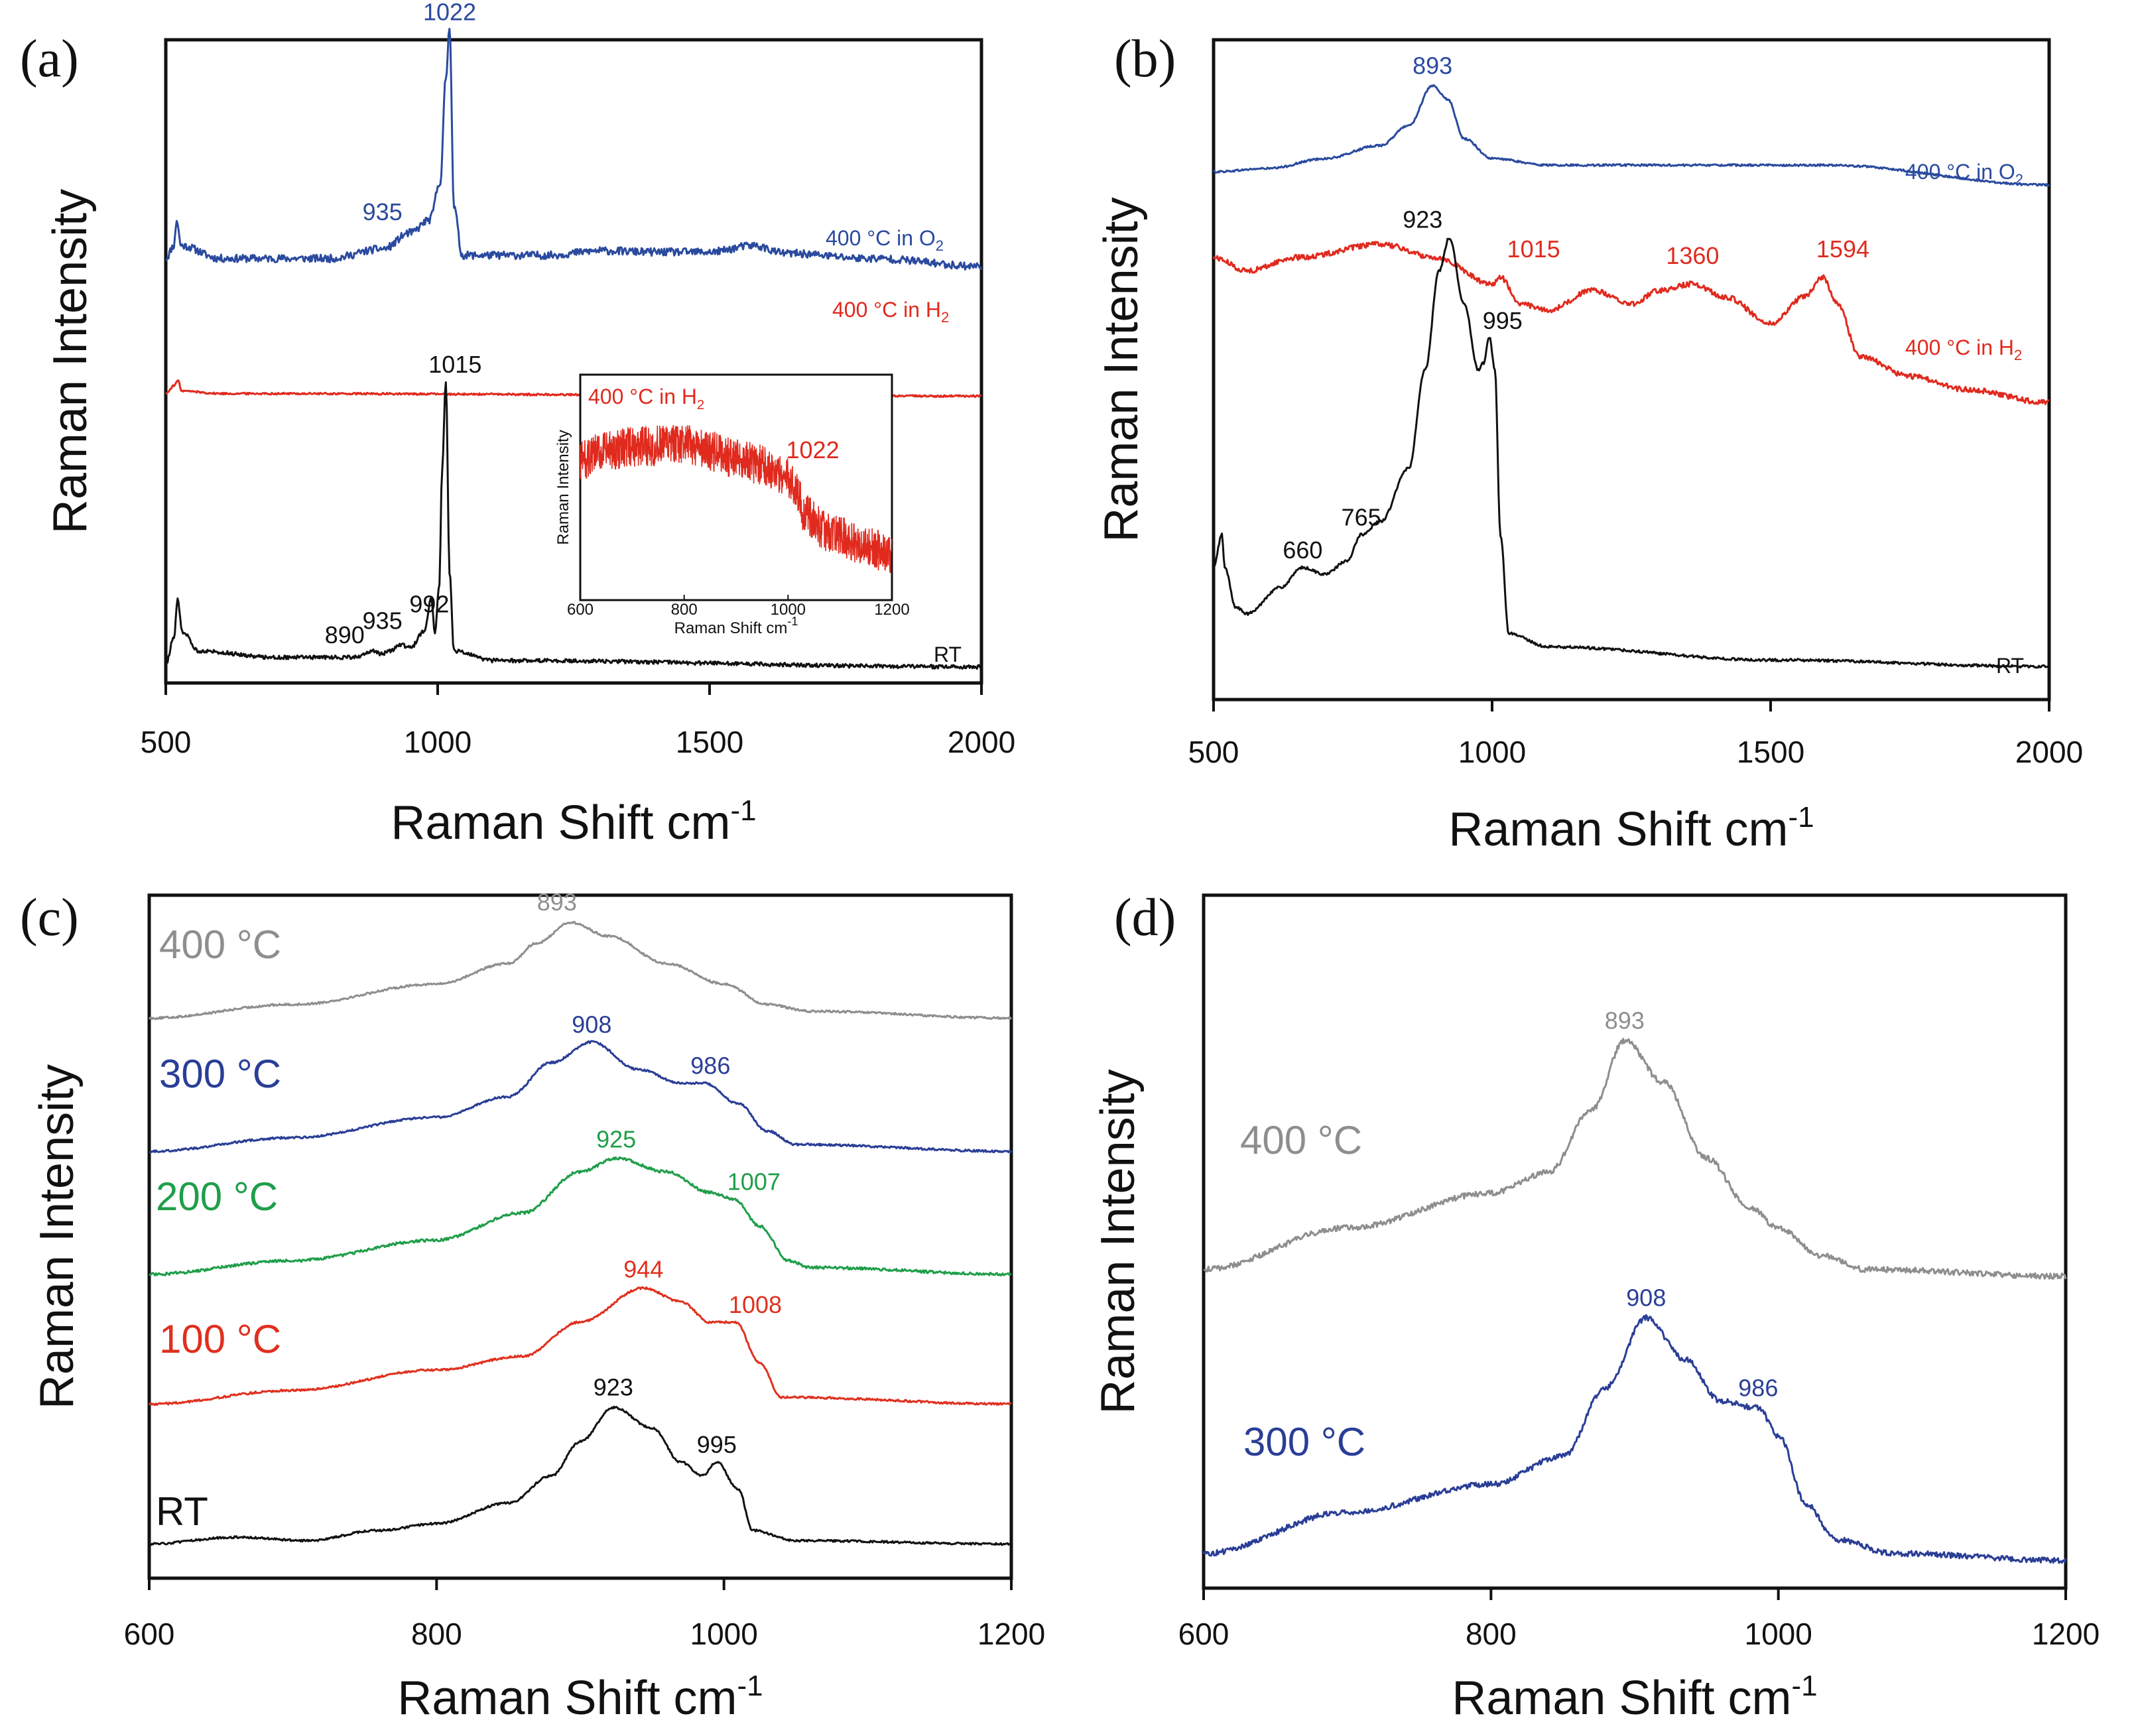 The image size is (2138, 1736). I want to click on panel-label: (c), so click(49, 918).